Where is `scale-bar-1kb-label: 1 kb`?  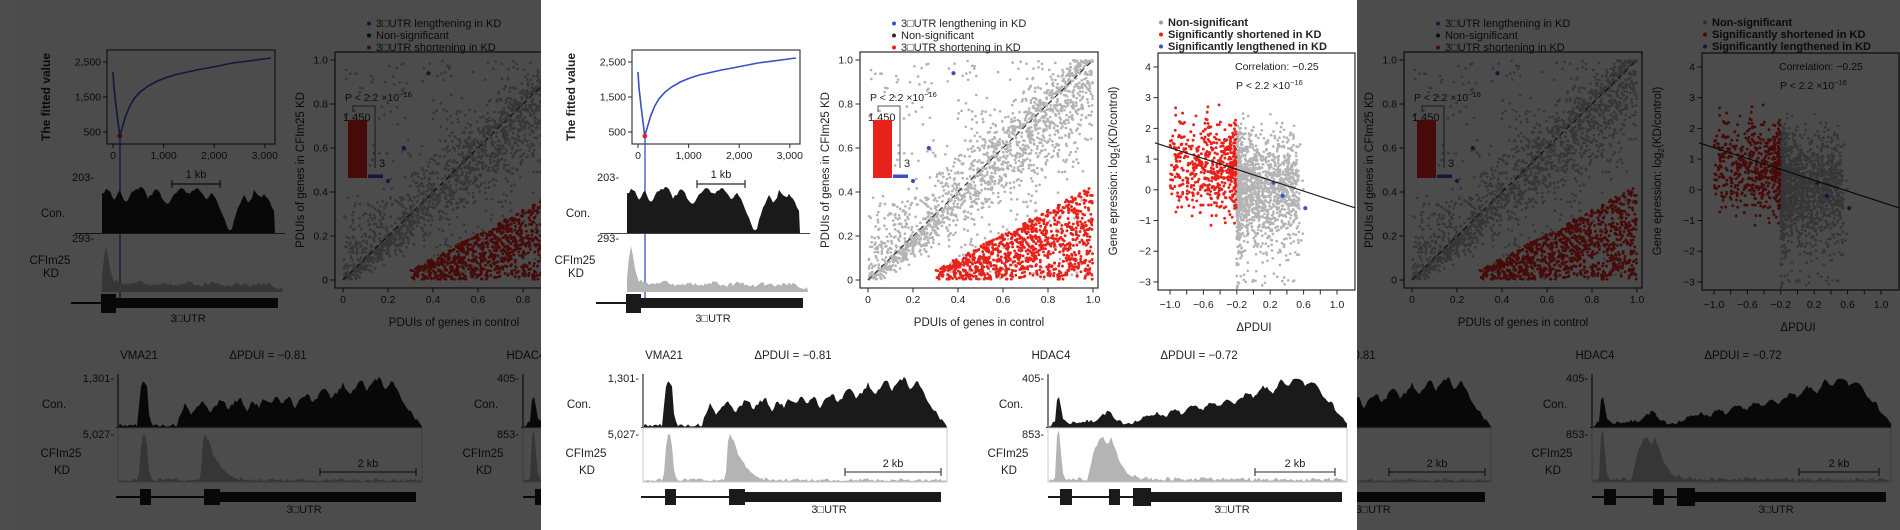 scale-bar-1kb-label: 1 kb is located at coordinates (196, 175).